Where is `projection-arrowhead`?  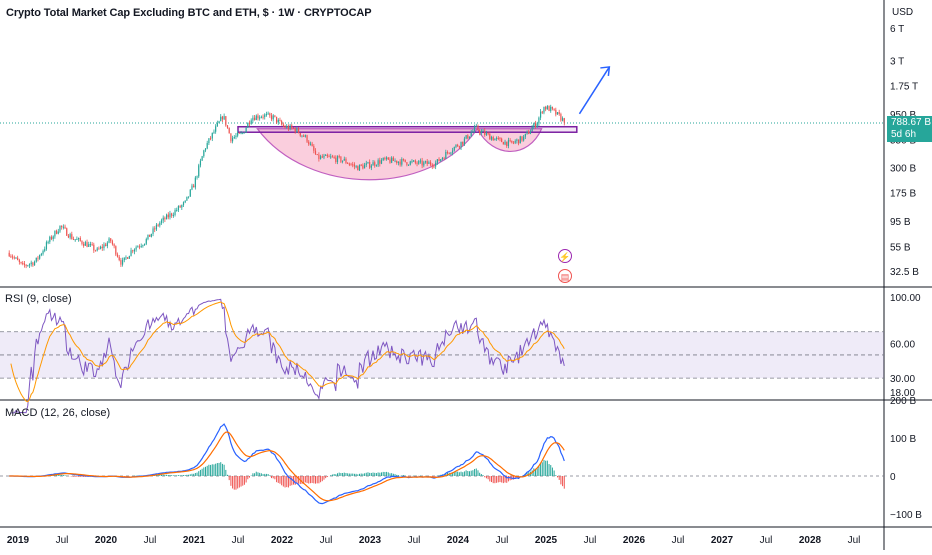 projection-arrowhead is located at coordinates (605, 71).